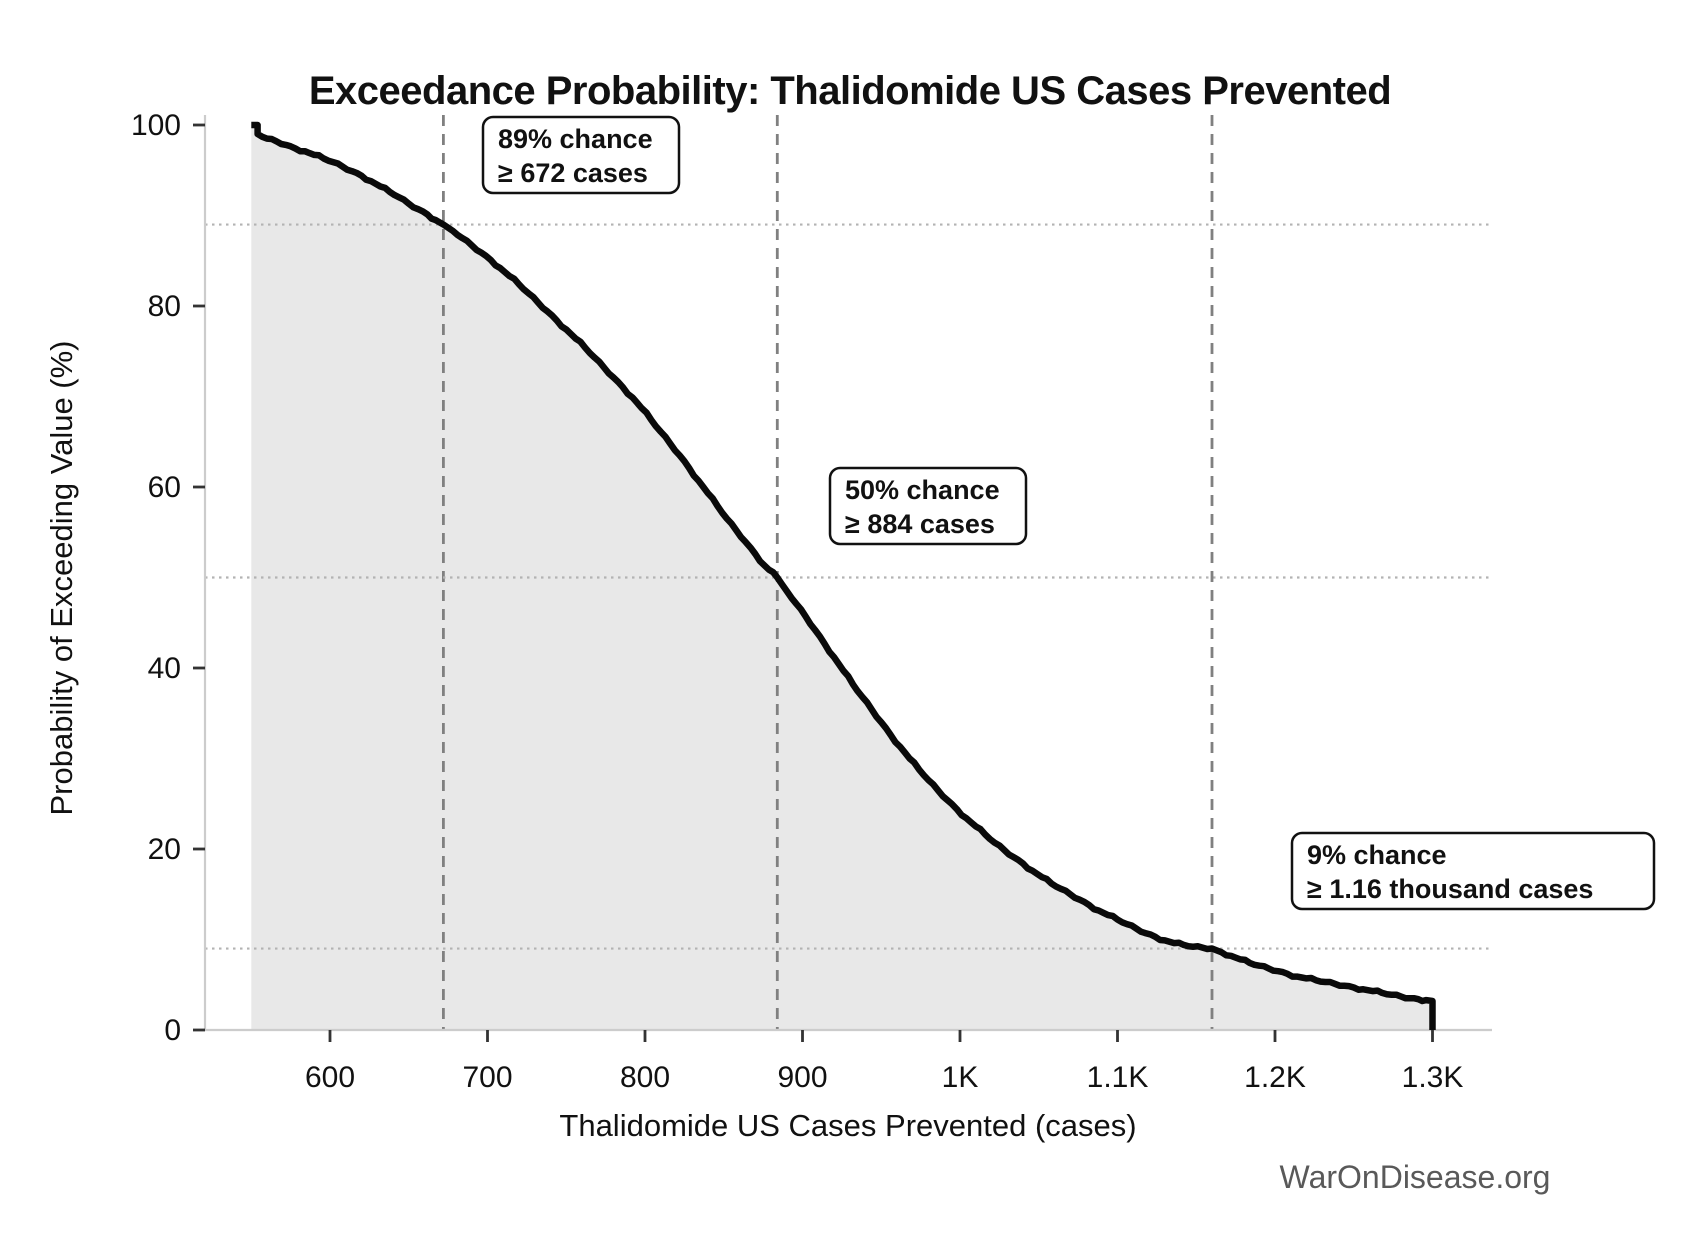  What do you see at coordinates (61, 577) in the screenshot?
I see `y-axis-title: Probability of Exceeding Value (%)` at bounding box center [61, 577].